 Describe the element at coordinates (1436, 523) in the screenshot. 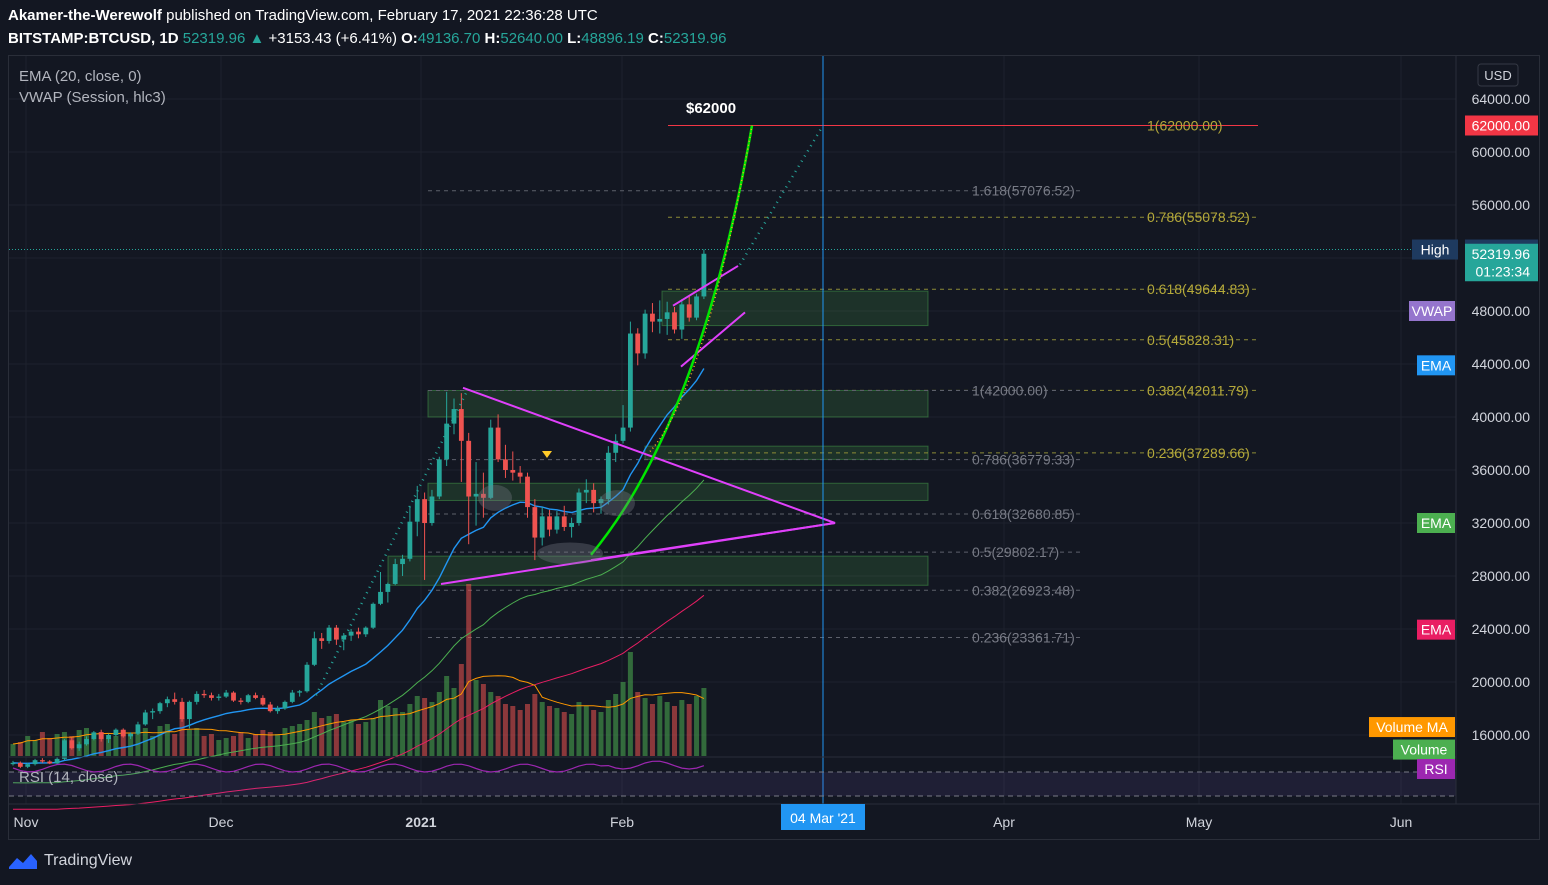

I see `indicator-tag-label: EMA` at that location.